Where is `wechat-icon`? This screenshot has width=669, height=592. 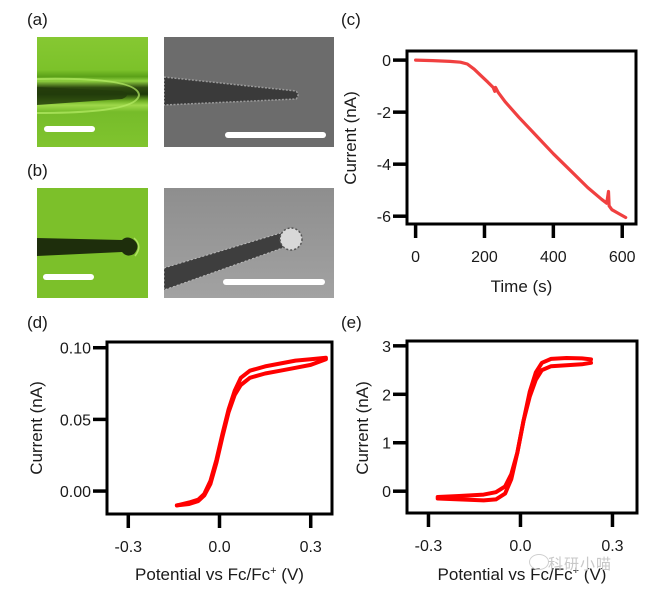 wechat-icon is located at coordinates (539, 562).